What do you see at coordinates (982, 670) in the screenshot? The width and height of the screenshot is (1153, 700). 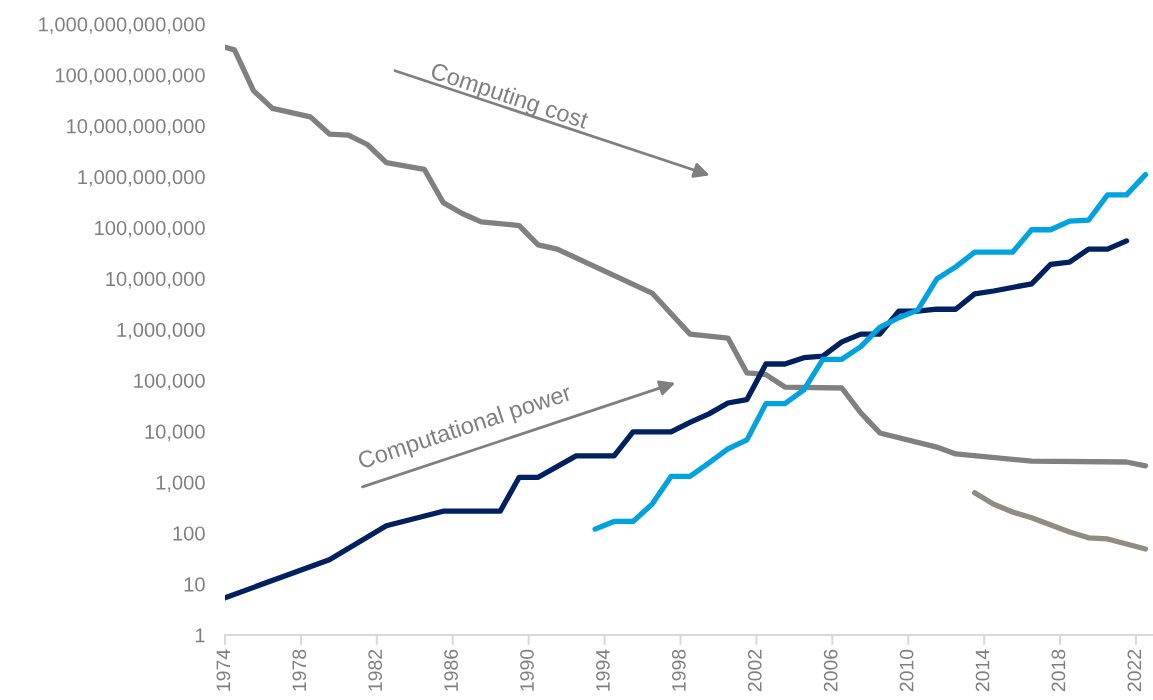 I see `x-tick-label: 2014` at bounding box center [982, 670].